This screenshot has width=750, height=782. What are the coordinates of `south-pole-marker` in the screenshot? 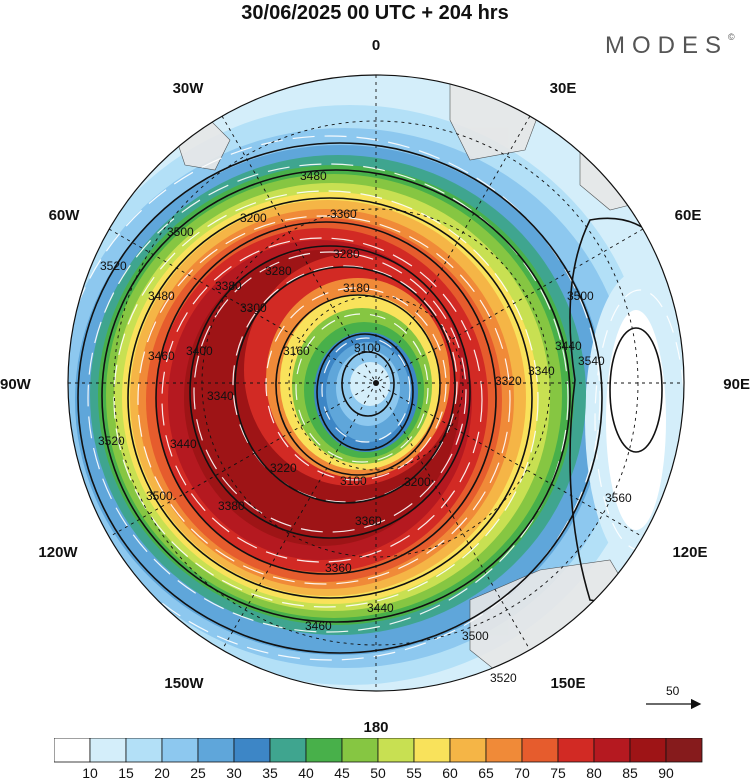 It's located at (376, 383).